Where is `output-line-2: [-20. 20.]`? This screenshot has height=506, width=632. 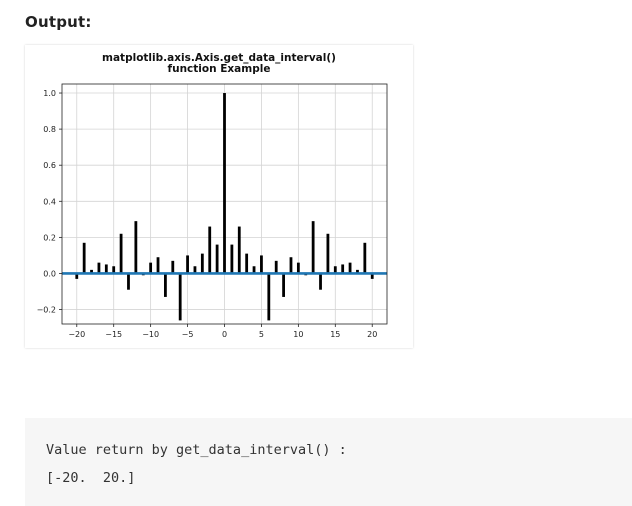
output-line-2: [-20. 20.] is located at coordinates (91, 478).